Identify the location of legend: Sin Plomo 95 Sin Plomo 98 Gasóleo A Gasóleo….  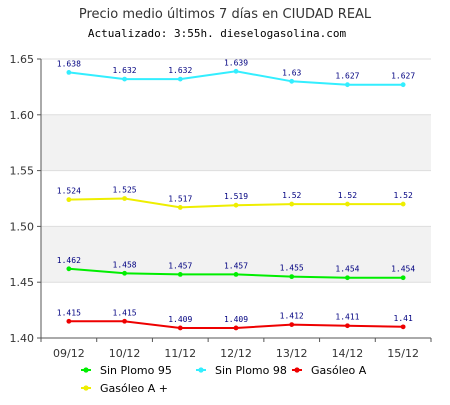
(224, 379).